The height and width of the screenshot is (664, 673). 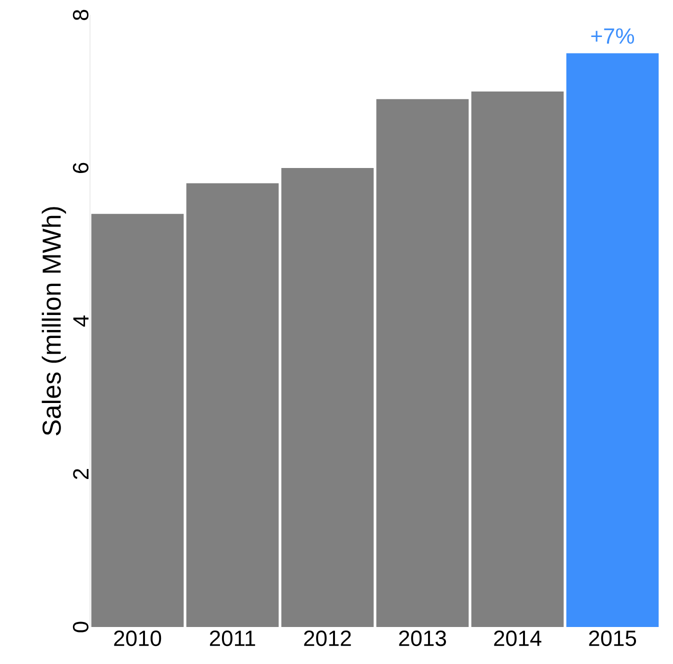 I want to click on x-tick-label: 2015, so click(x=612, y=638).